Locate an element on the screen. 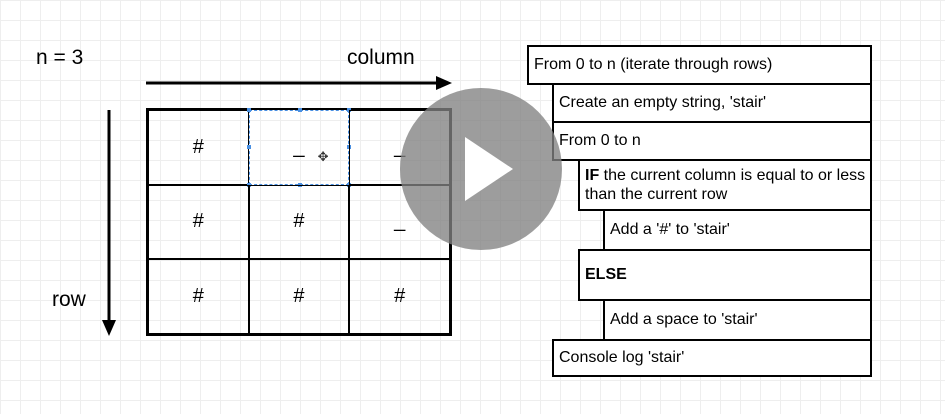 This screenshot has height=414, width=945. row-label: row is located at coordinates (69, 299).